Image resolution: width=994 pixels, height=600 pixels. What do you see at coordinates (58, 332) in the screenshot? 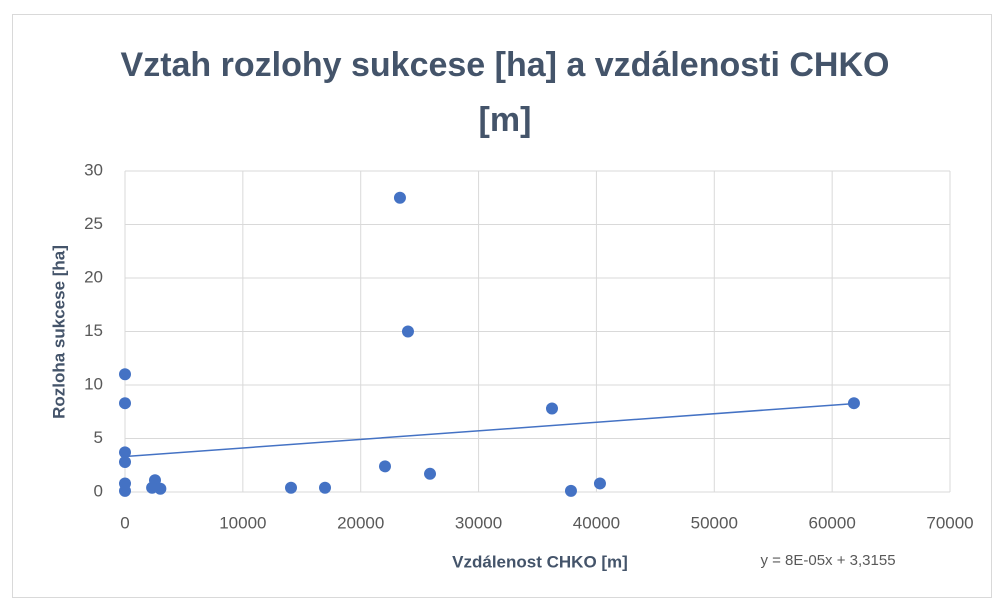
I see `y-axis-label: Rozloha sukcese [ha]` at bounding box center [58, 332].